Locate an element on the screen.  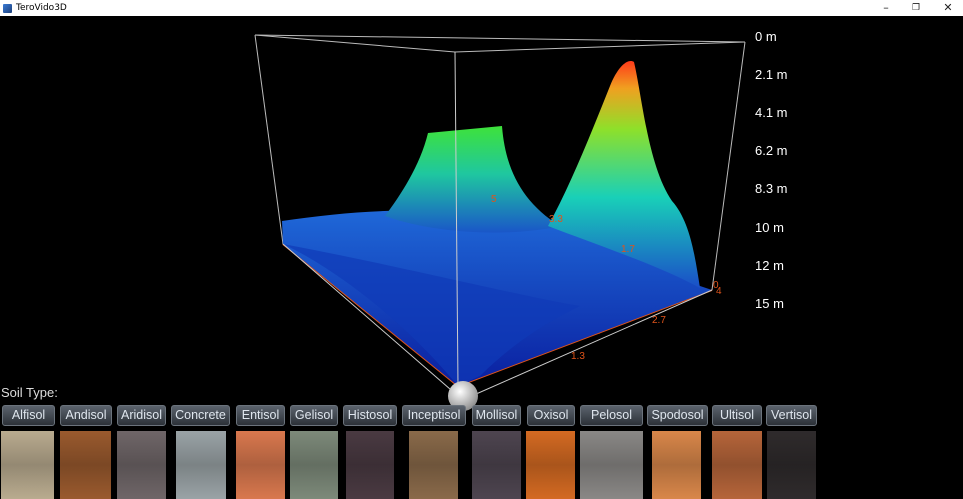
soil-sample-image-spodosol is located at coordinates (676, 465).